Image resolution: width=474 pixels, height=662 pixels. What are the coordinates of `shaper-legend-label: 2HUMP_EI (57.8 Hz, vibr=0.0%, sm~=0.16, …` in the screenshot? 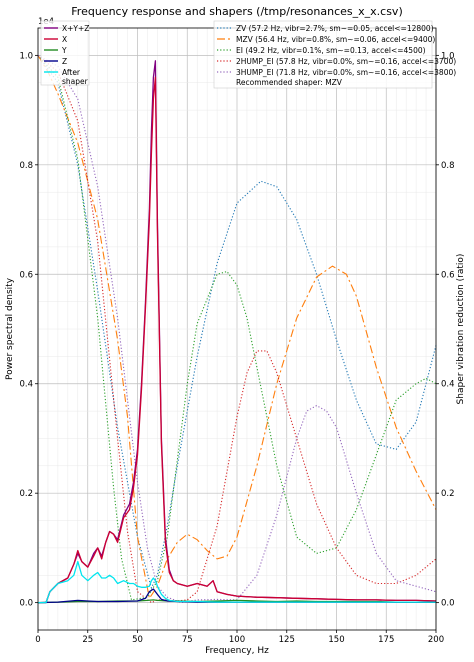 It's located at (346, 61).